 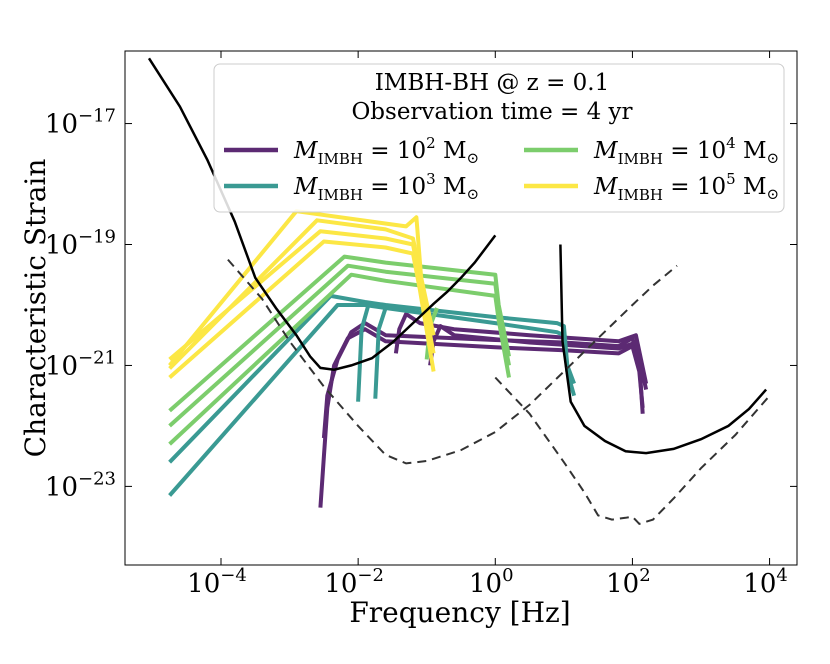 I want to click on legend-title-line2: Observation time = 4 yr, so click(x=491, y=112).